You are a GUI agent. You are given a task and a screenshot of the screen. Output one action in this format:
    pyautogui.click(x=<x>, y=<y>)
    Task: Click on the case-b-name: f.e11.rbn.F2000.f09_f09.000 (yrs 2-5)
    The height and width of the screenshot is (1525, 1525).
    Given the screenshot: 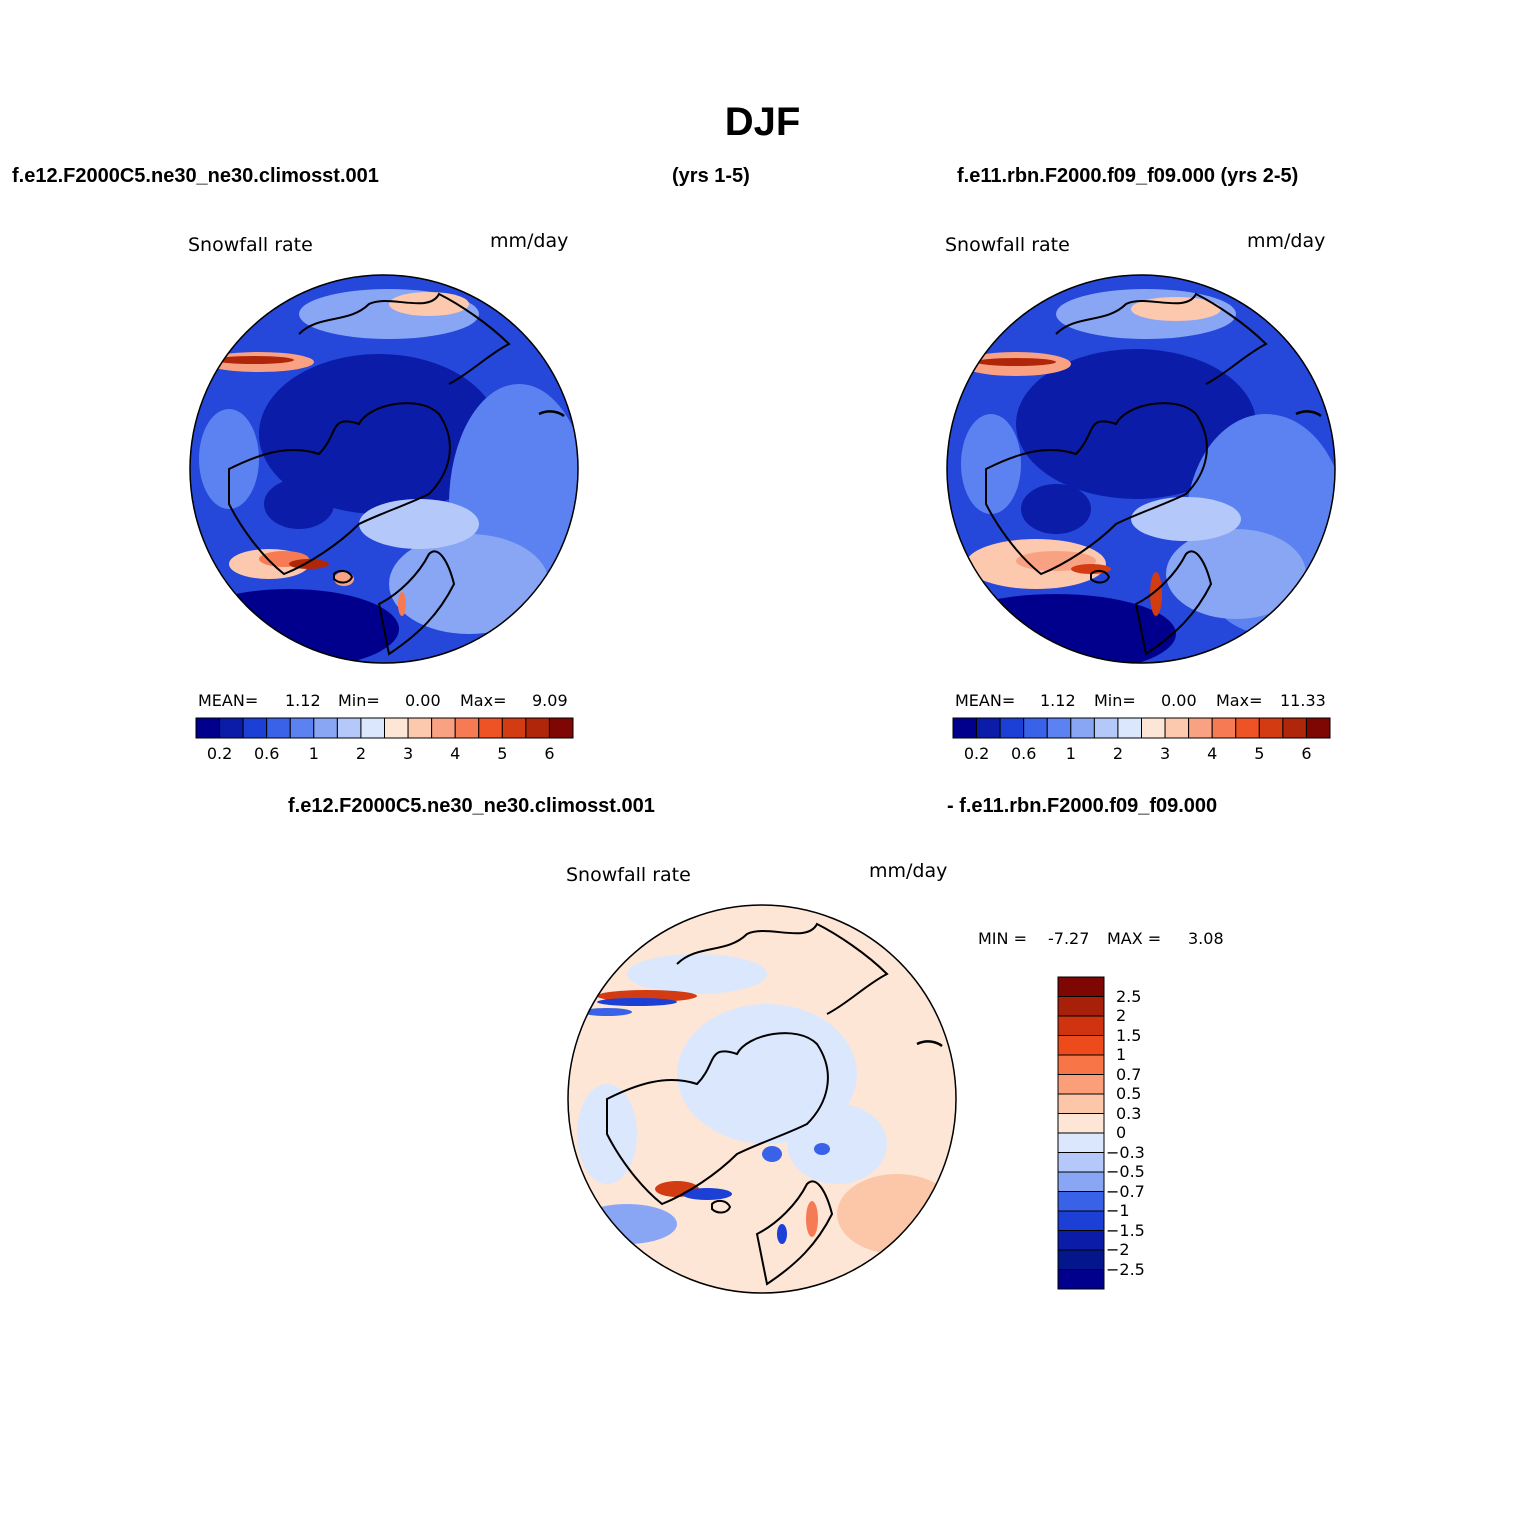 What is the action you would take?
    pyautogui.click(x=1128, y=176)
    